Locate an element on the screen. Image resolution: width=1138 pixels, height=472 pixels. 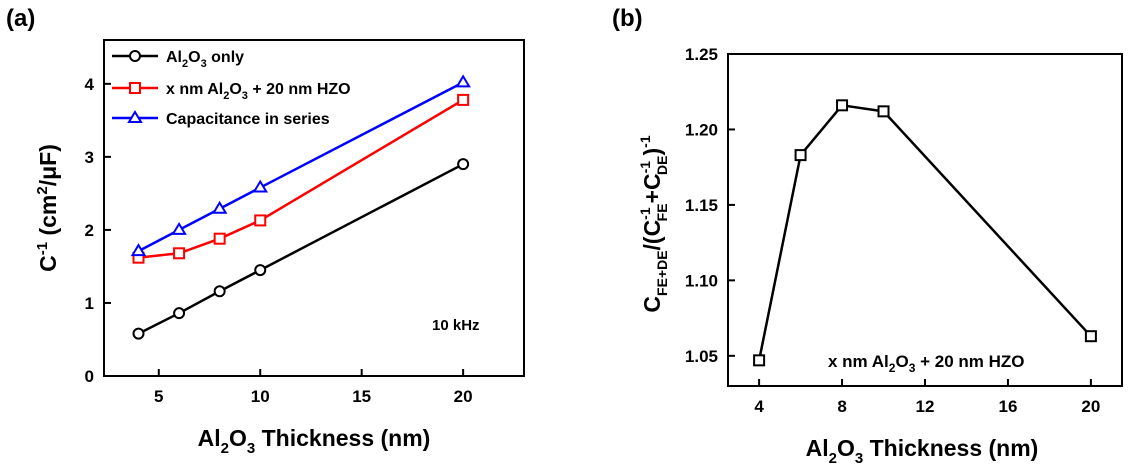
panel-b-y-axis-title: CFE+DE/(C-1FE+C-1DE)-1 is located at coordinates (653, 223).